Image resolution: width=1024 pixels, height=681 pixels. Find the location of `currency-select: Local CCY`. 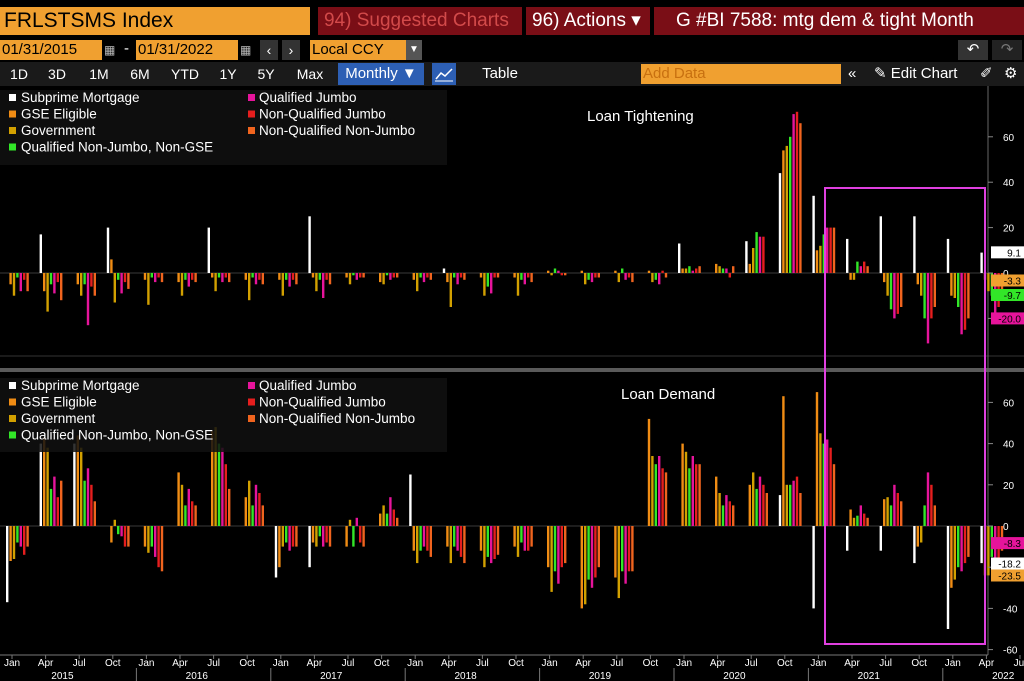

currency-select: Local CCY is located at coordinates (366, 50).